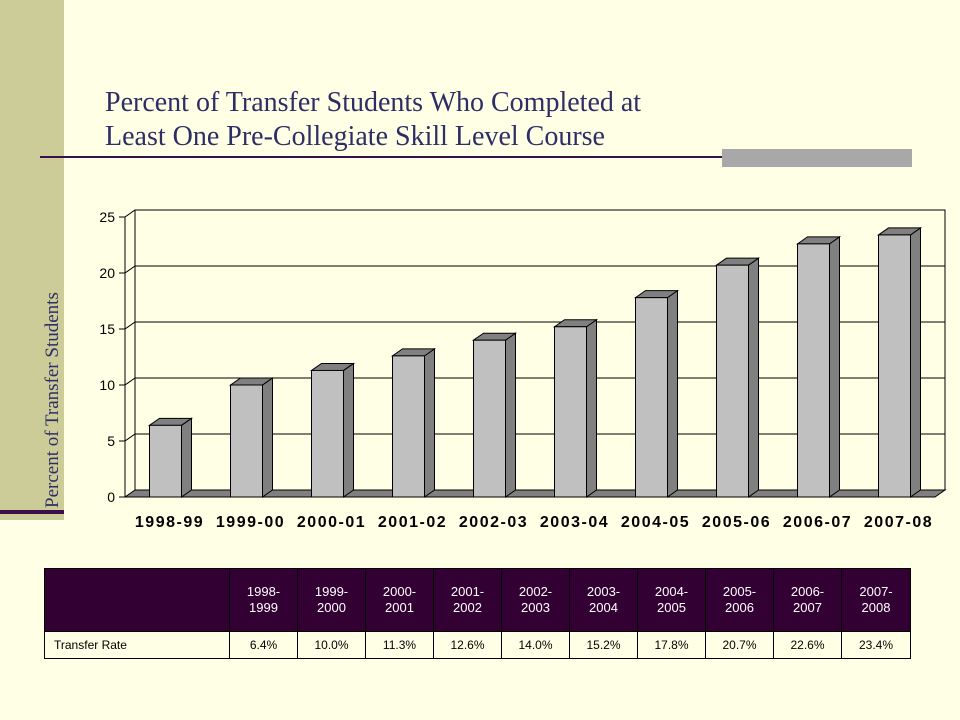  What do you see at coordinates (331, 522) in the screenshot?
I see `x-tick-label: 2000-01` at bounding box center [331, 522].